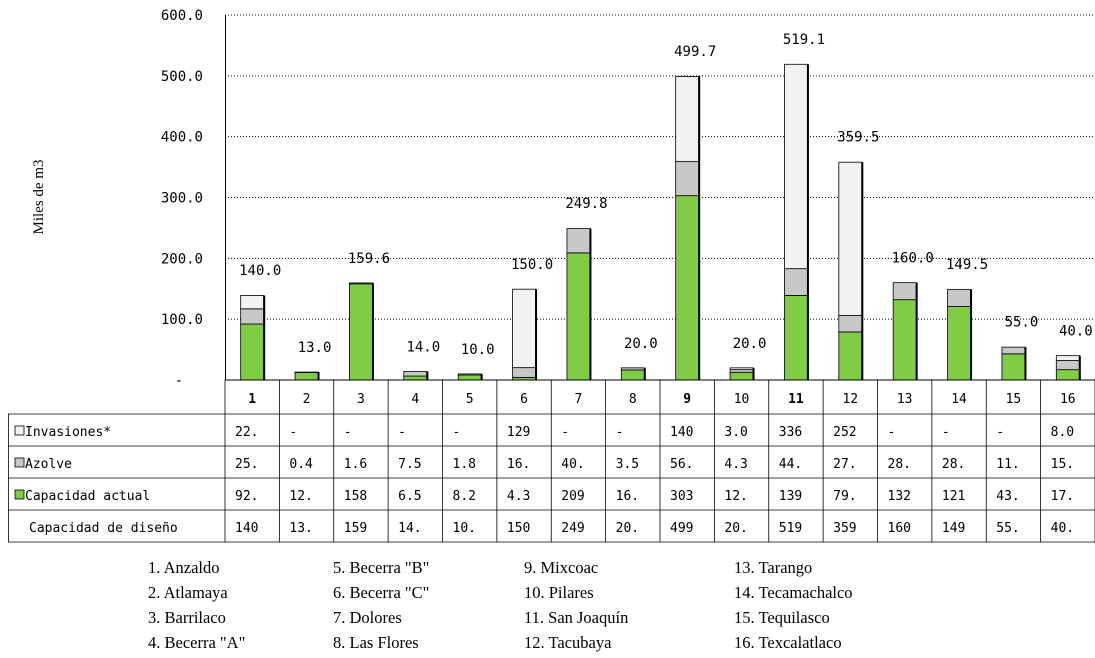  What do you see at coordinates (586, 204) in the screenshot?
I see `total-label: 249.8` at bounding box center [586, 204].